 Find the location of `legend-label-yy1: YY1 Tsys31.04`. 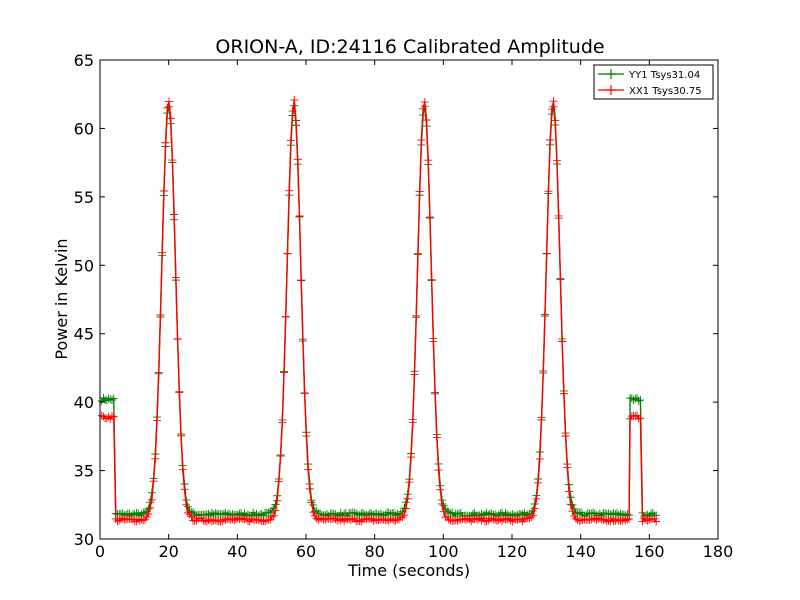

legend-label-yy1: YY1 Tsys31.04 is located at coordinates (664, 75).